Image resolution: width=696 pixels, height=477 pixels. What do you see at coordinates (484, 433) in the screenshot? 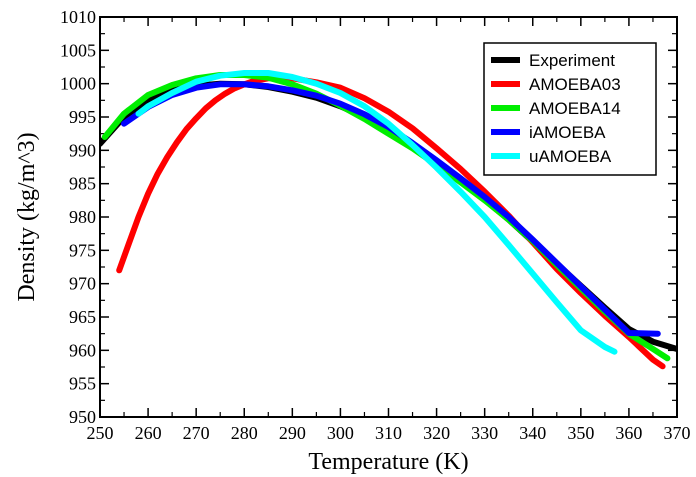
I see `x-tick-label: 330` at bounding box center [484, 433].